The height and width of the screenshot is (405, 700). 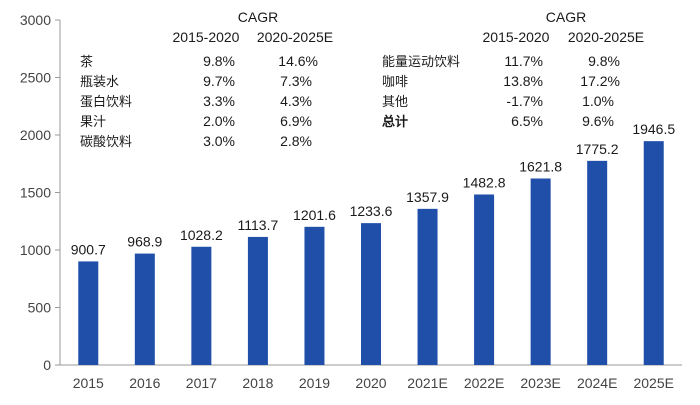 I want to click on cagr-row-name: 瓶装水, so click(x=99, y=82).